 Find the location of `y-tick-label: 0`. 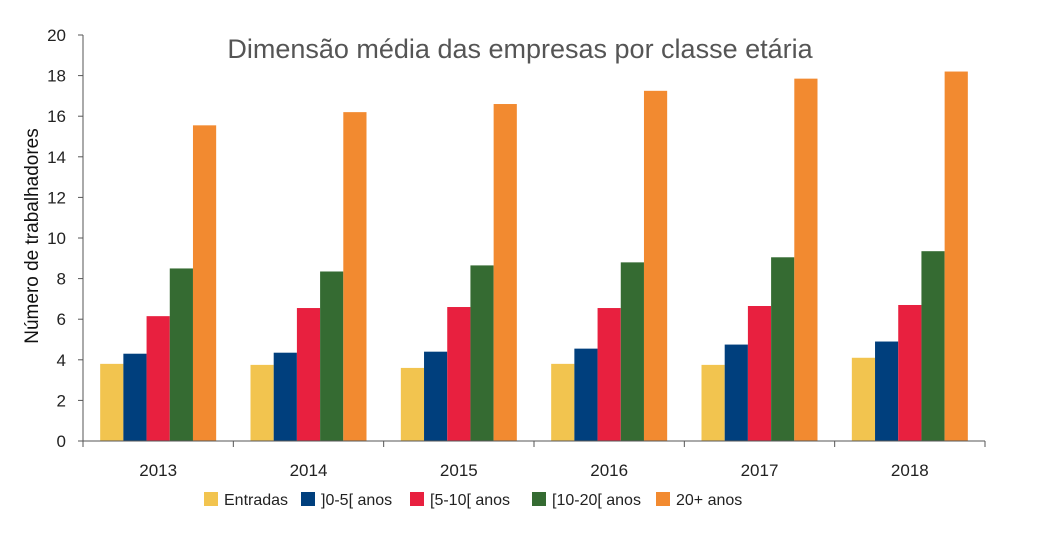

y-tick-label: 0 is located at coordinates (61, 441).